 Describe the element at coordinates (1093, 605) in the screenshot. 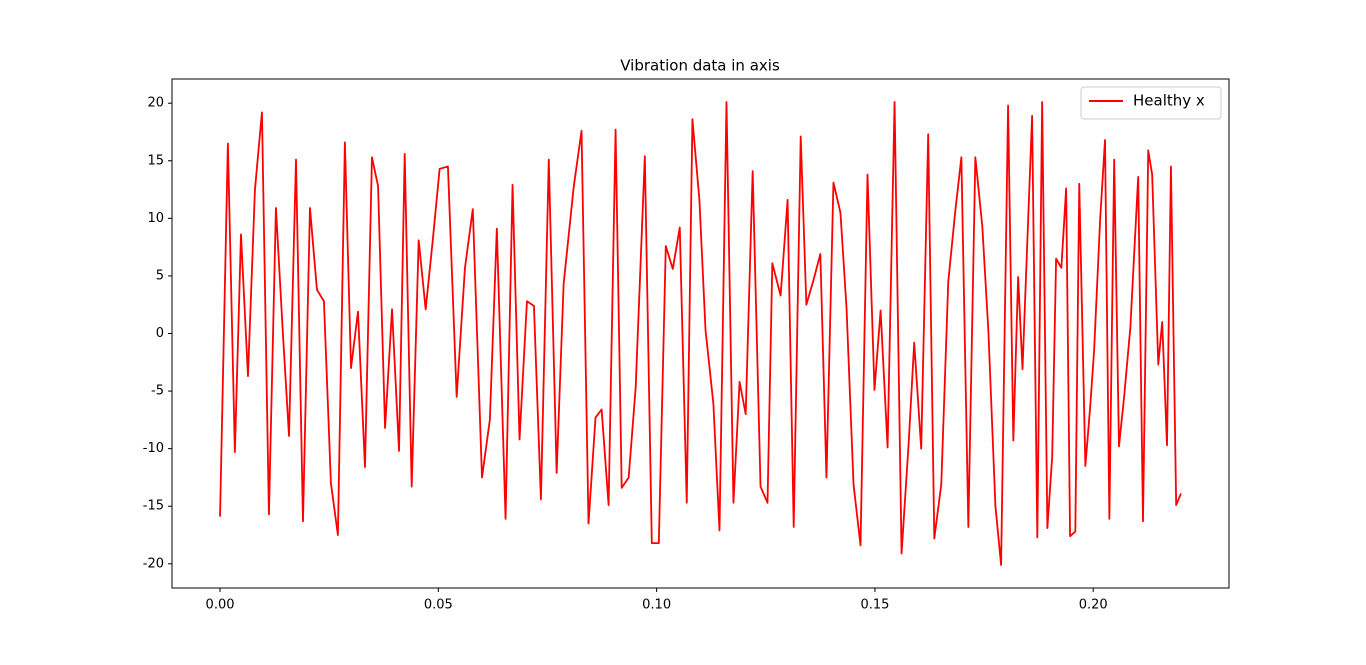

I see `x-tick-label: 0.20` at that location.